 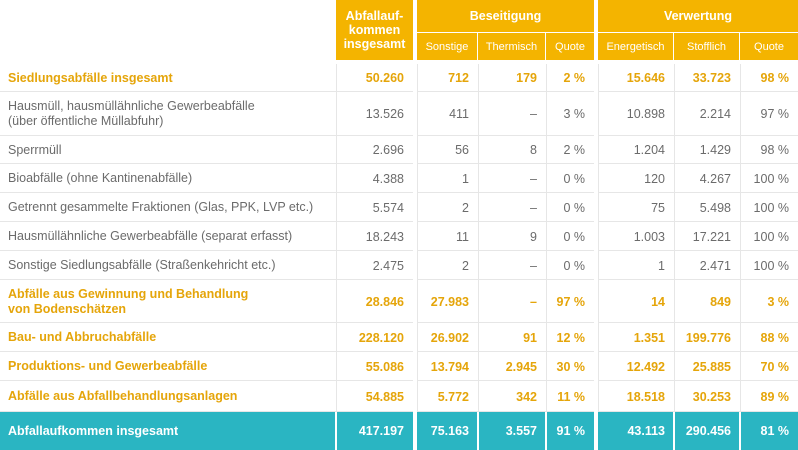 What do you see at coordinates (706, 46) in the screenshot?
I see `header-sub-stofflich: Stofflich` at bounding box center [706, 46].